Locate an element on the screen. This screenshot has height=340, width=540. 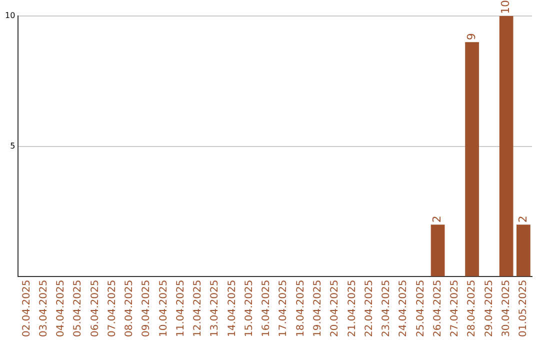
x-tick-label: 24.04.2025 is located at coordinates (404, 309).